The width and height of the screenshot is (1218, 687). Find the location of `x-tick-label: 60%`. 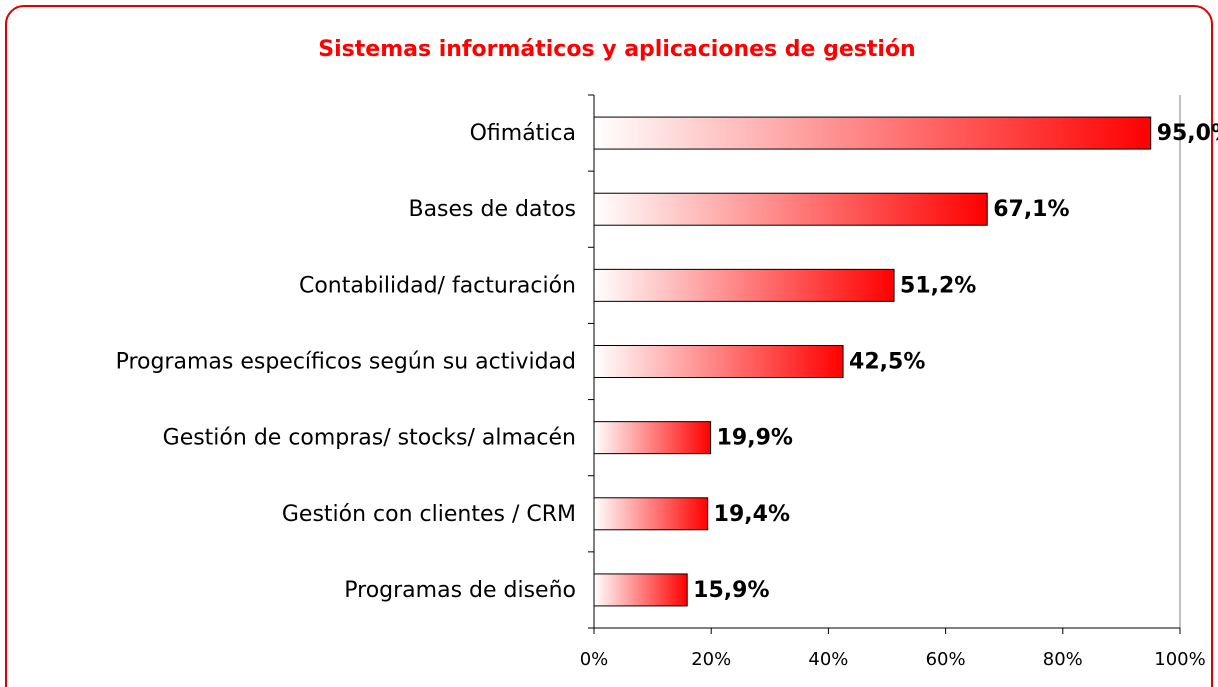

x-tick-label: 60% is located at coordinates (946, 659).